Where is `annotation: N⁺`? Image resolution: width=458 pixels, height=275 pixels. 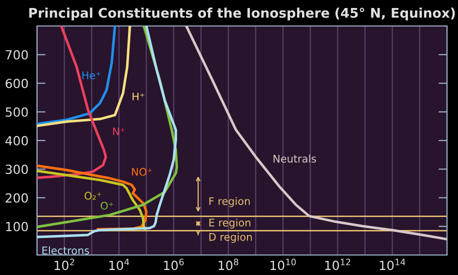
annotation: N⁺ is located at coordinates (119, 132).